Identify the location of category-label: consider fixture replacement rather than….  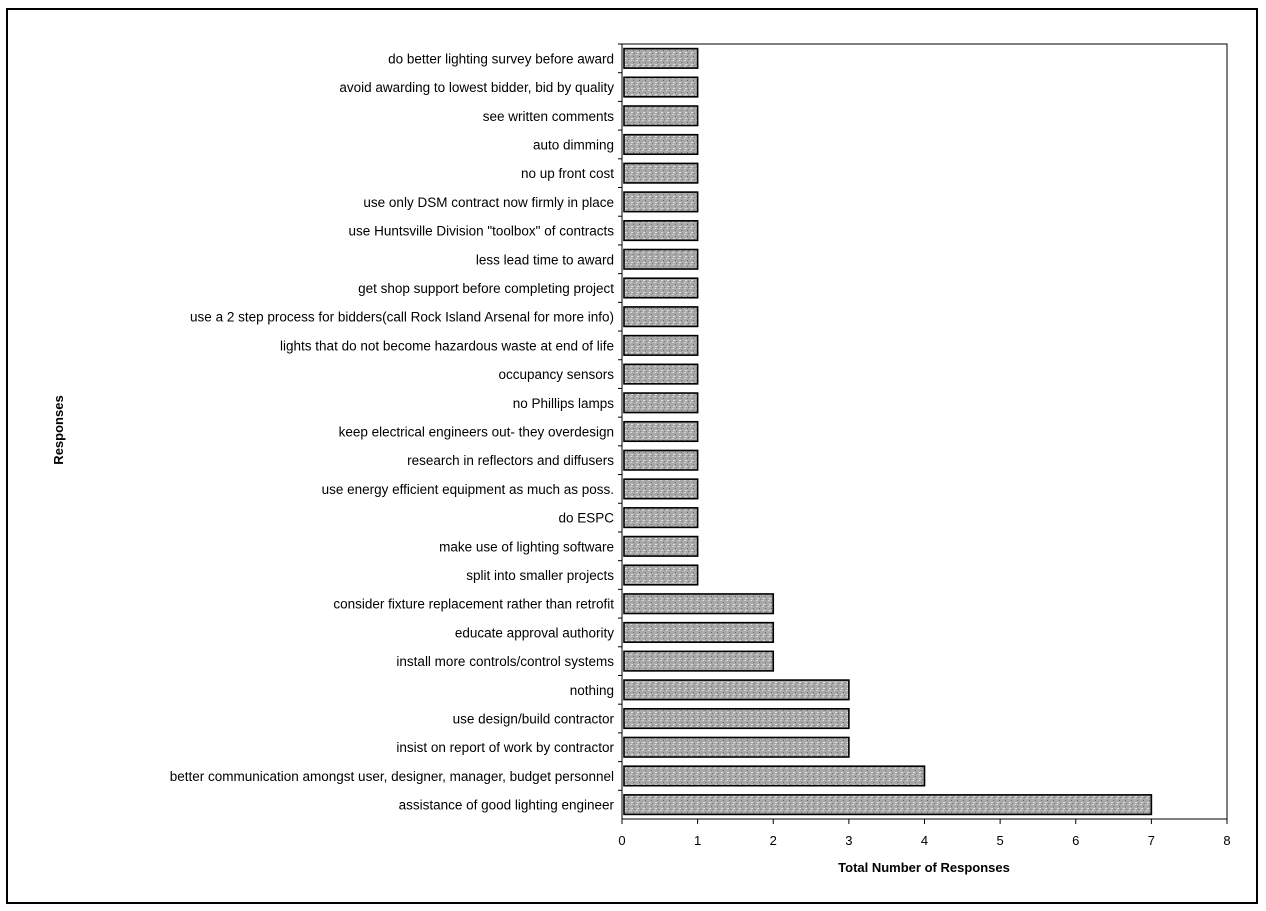
(473, 604).